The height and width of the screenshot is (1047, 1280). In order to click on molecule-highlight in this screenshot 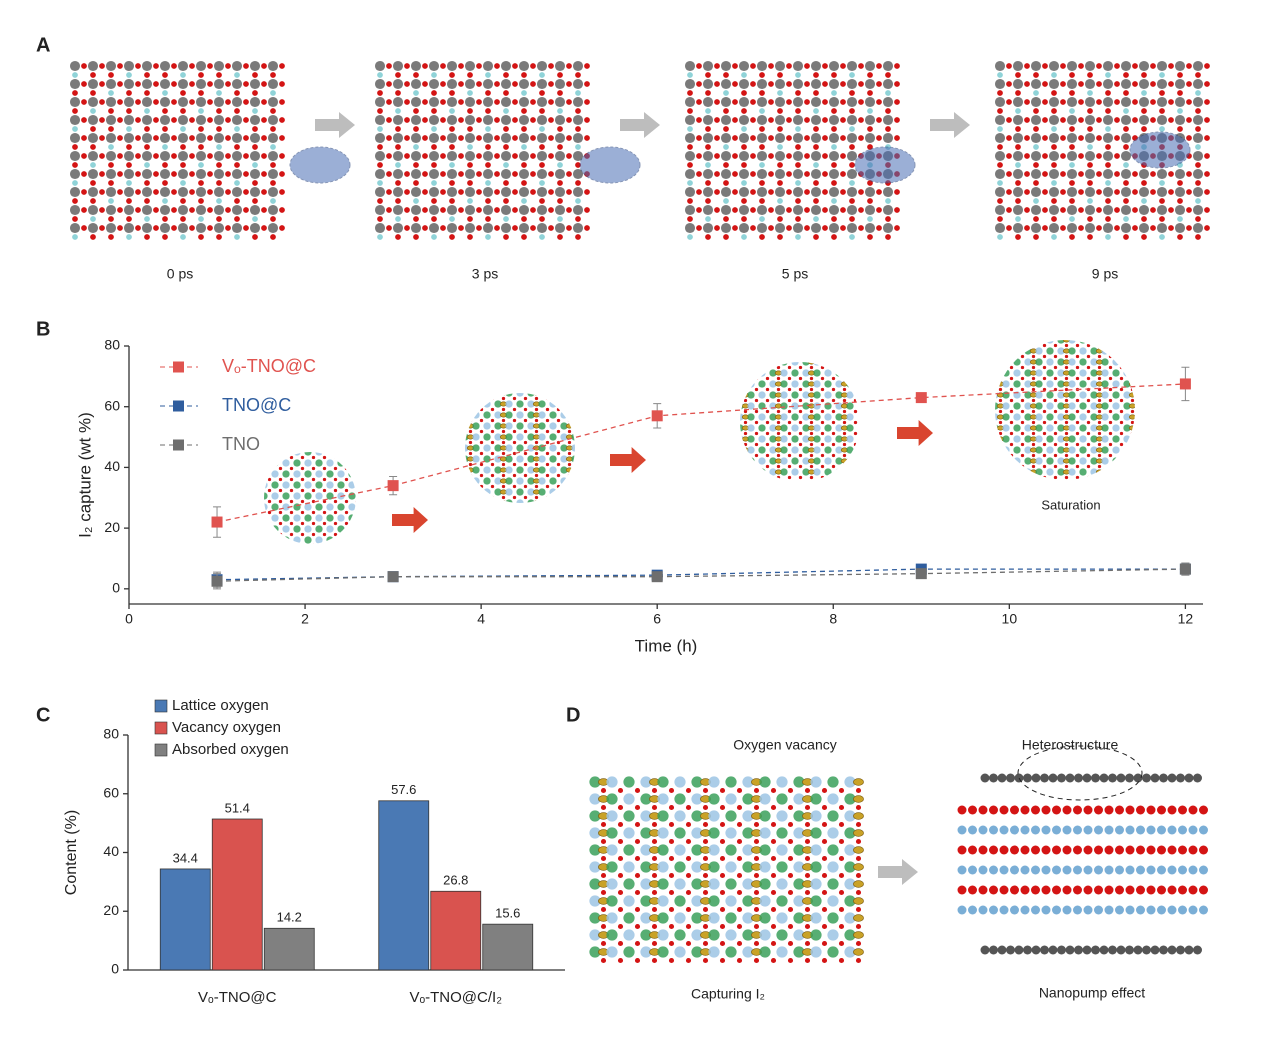, I will do `click(1160, 150)`.